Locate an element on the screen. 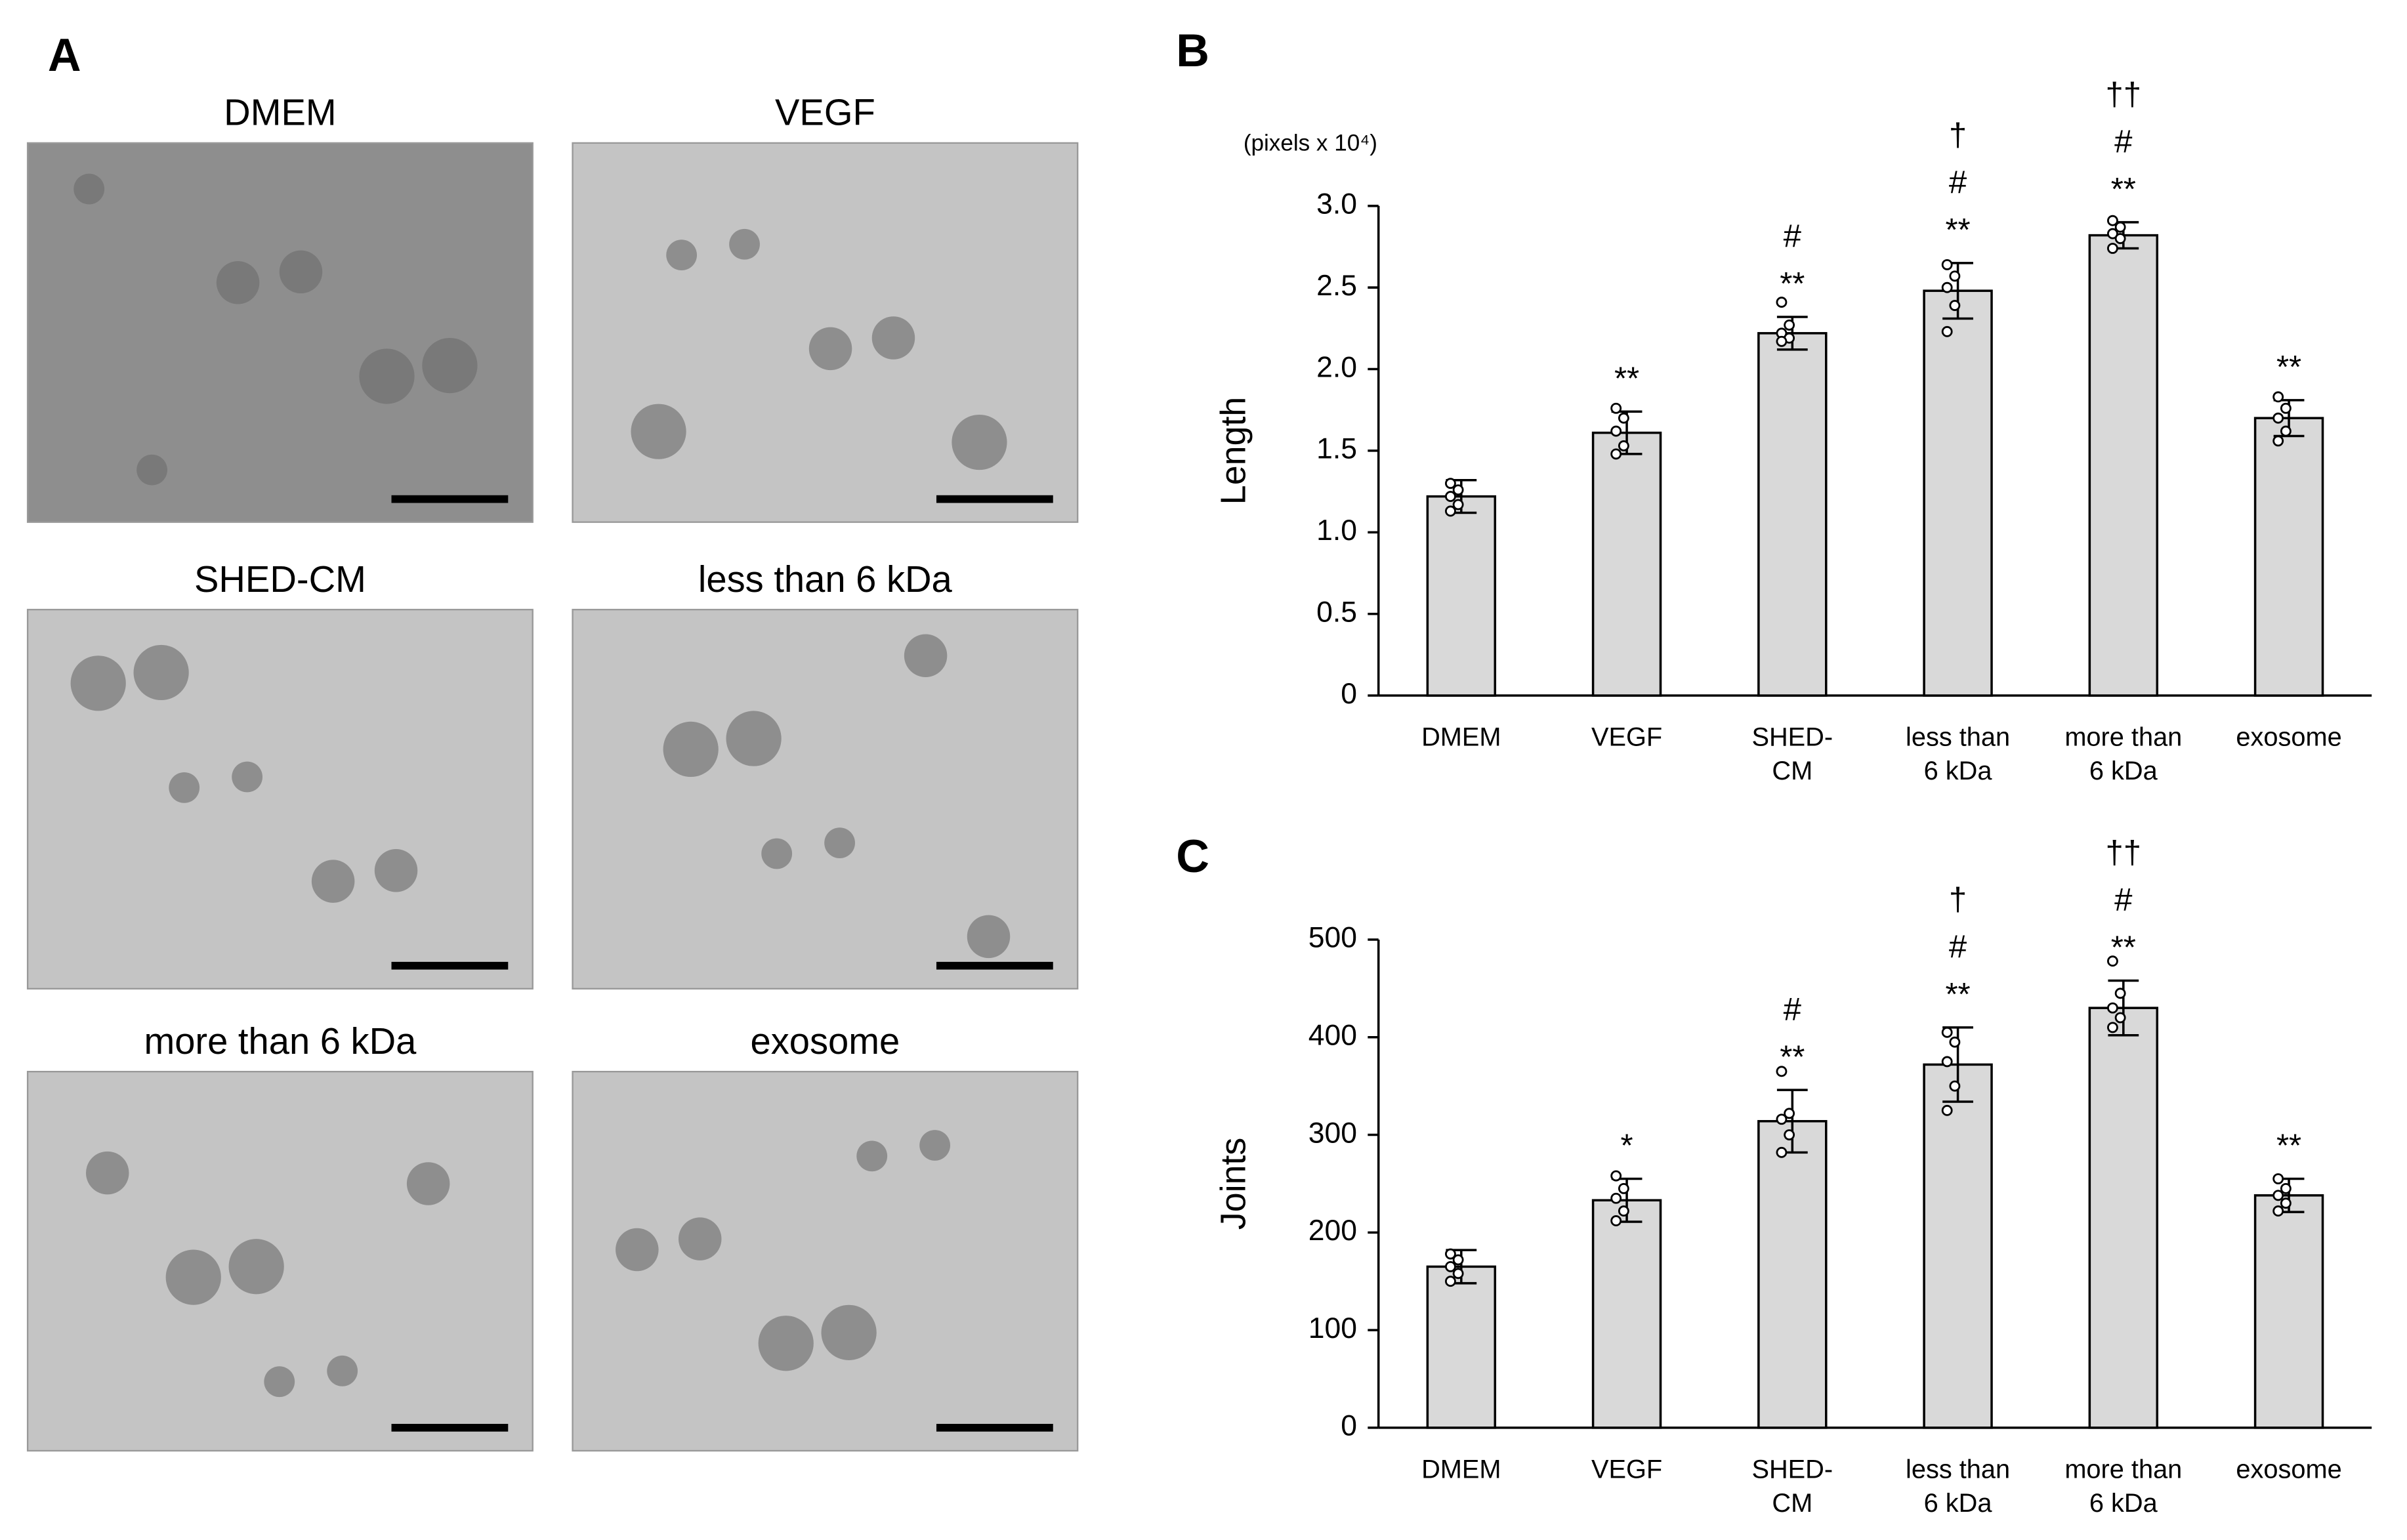 This screenshot has width=2407, height=1540. x-tick-label: more than 6 kDa is located at coordinates (2123, 753).